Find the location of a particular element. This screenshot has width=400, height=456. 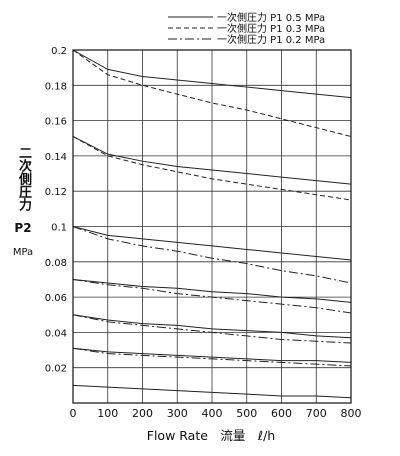

y-axis-label: 二次側圧力 P2 MPa is located at coordinates (23, 202).